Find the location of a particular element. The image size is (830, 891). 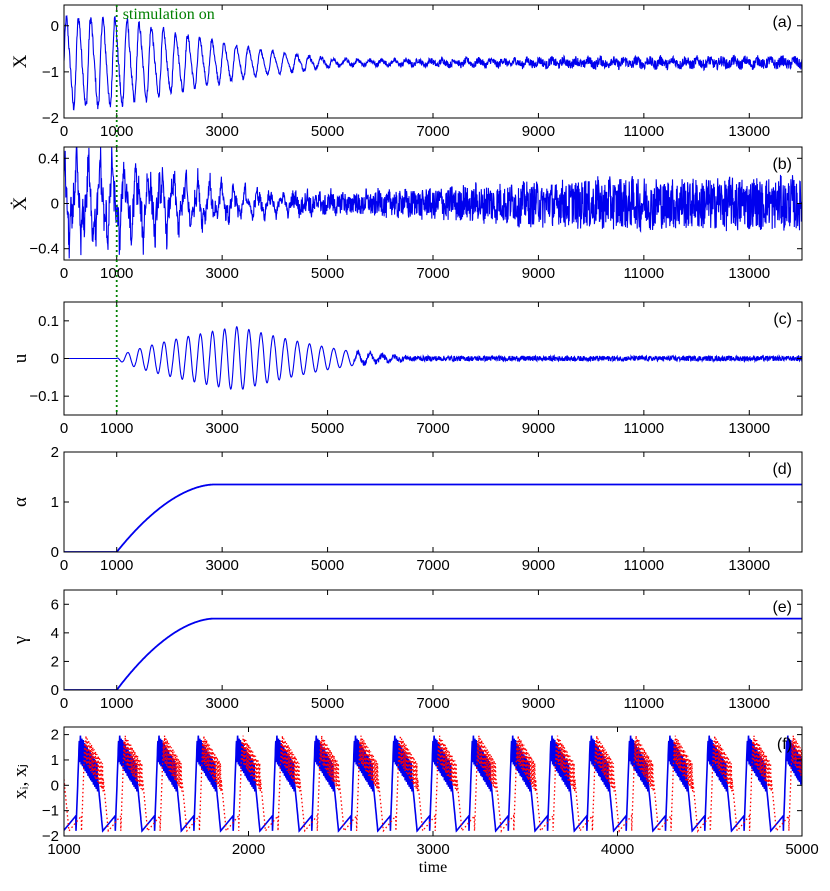

xtick-label-a-0: 0 is located at coordinates (64, 131).